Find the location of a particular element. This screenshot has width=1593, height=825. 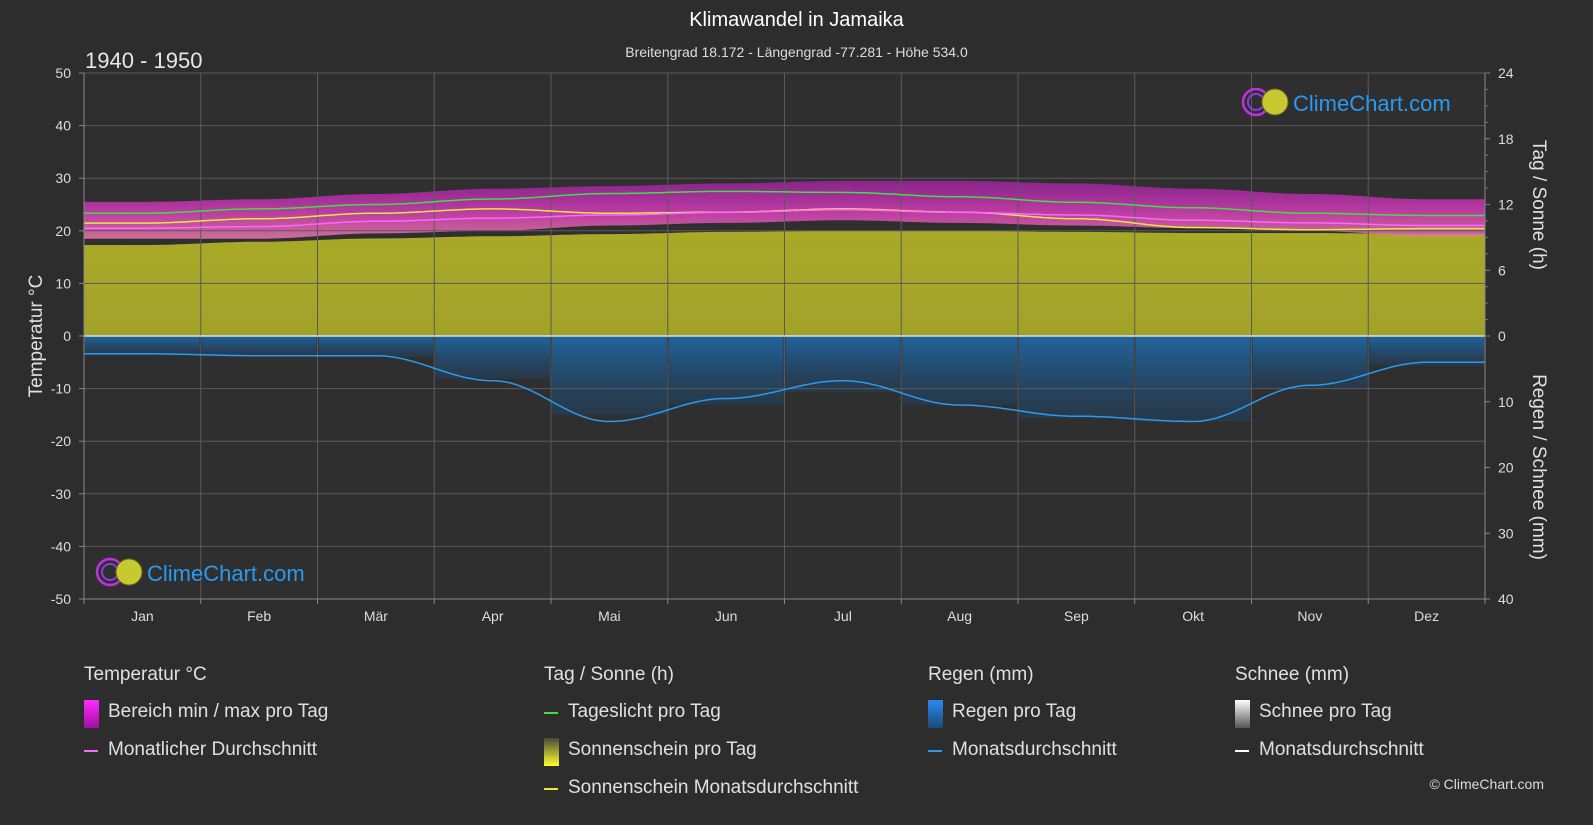

legend-label: Regen pro Tag is located at coordinates (1014, 711).